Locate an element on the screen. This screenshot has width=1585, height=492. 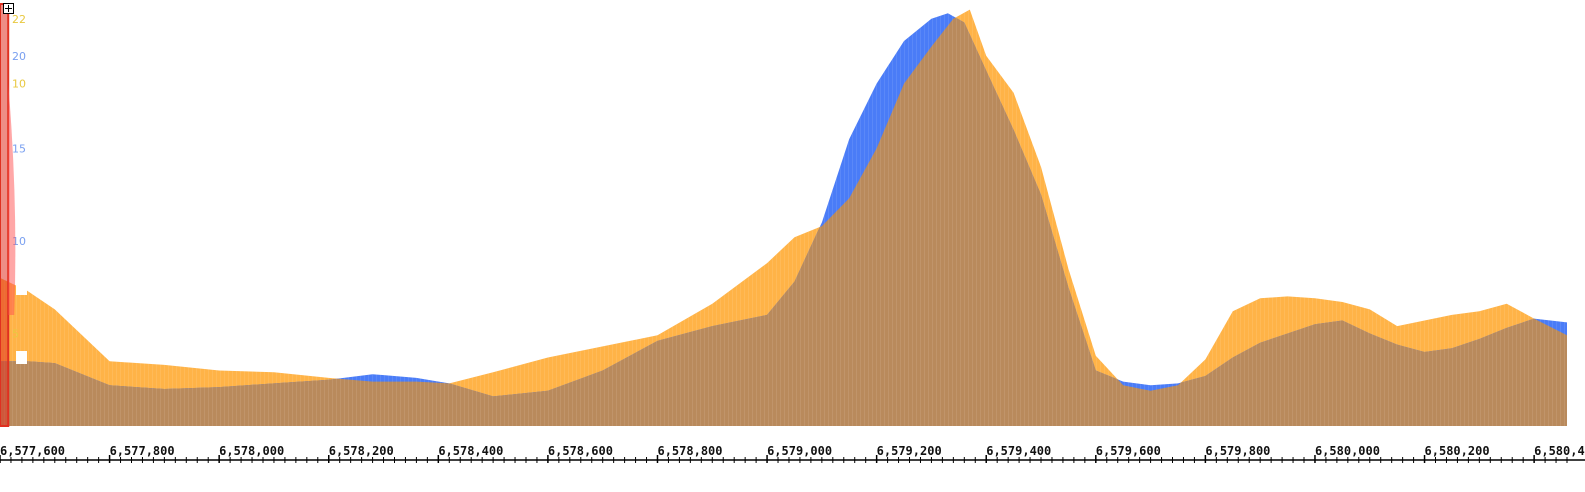
y-axis-label: 15 is located at coordinates (19, 148).